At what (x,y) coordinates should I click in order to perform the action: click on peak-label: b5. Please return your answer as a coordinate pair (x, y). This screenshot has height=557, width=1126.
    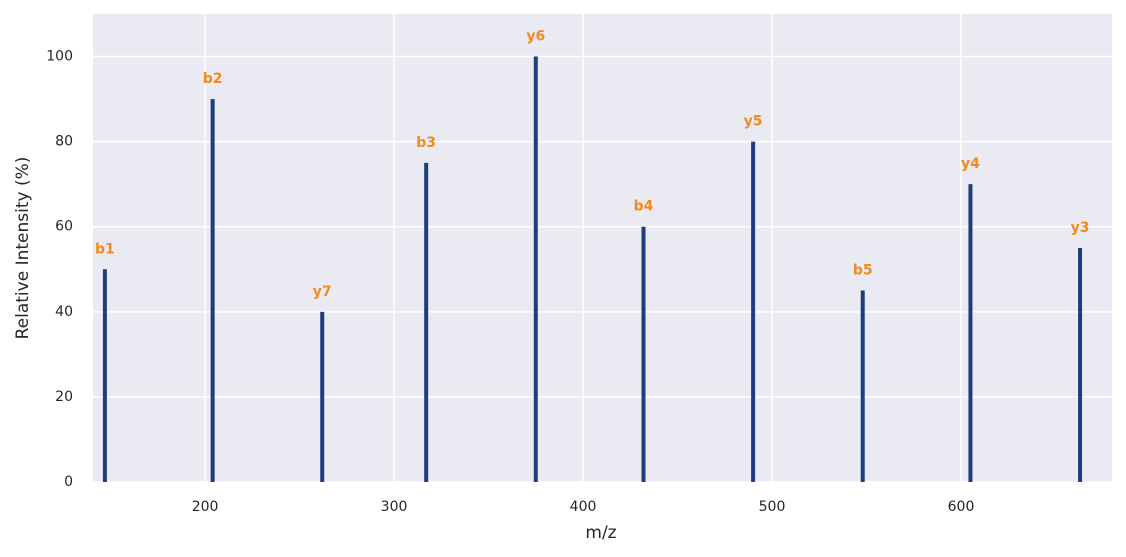
    Looking at the image, I should click on (863, 271).